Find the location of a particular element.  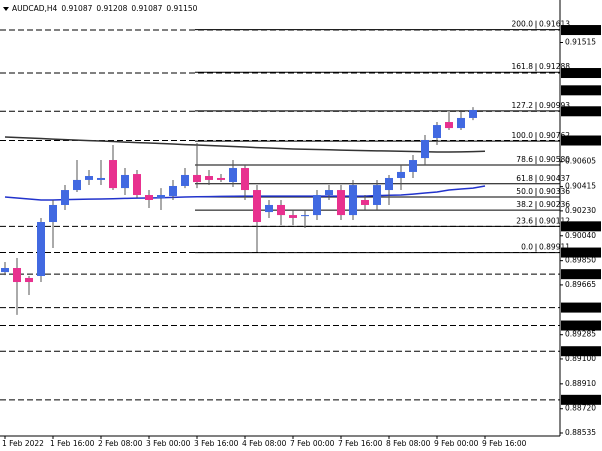

price-level-label: 0.90112 is located at coordinates (579, 225).